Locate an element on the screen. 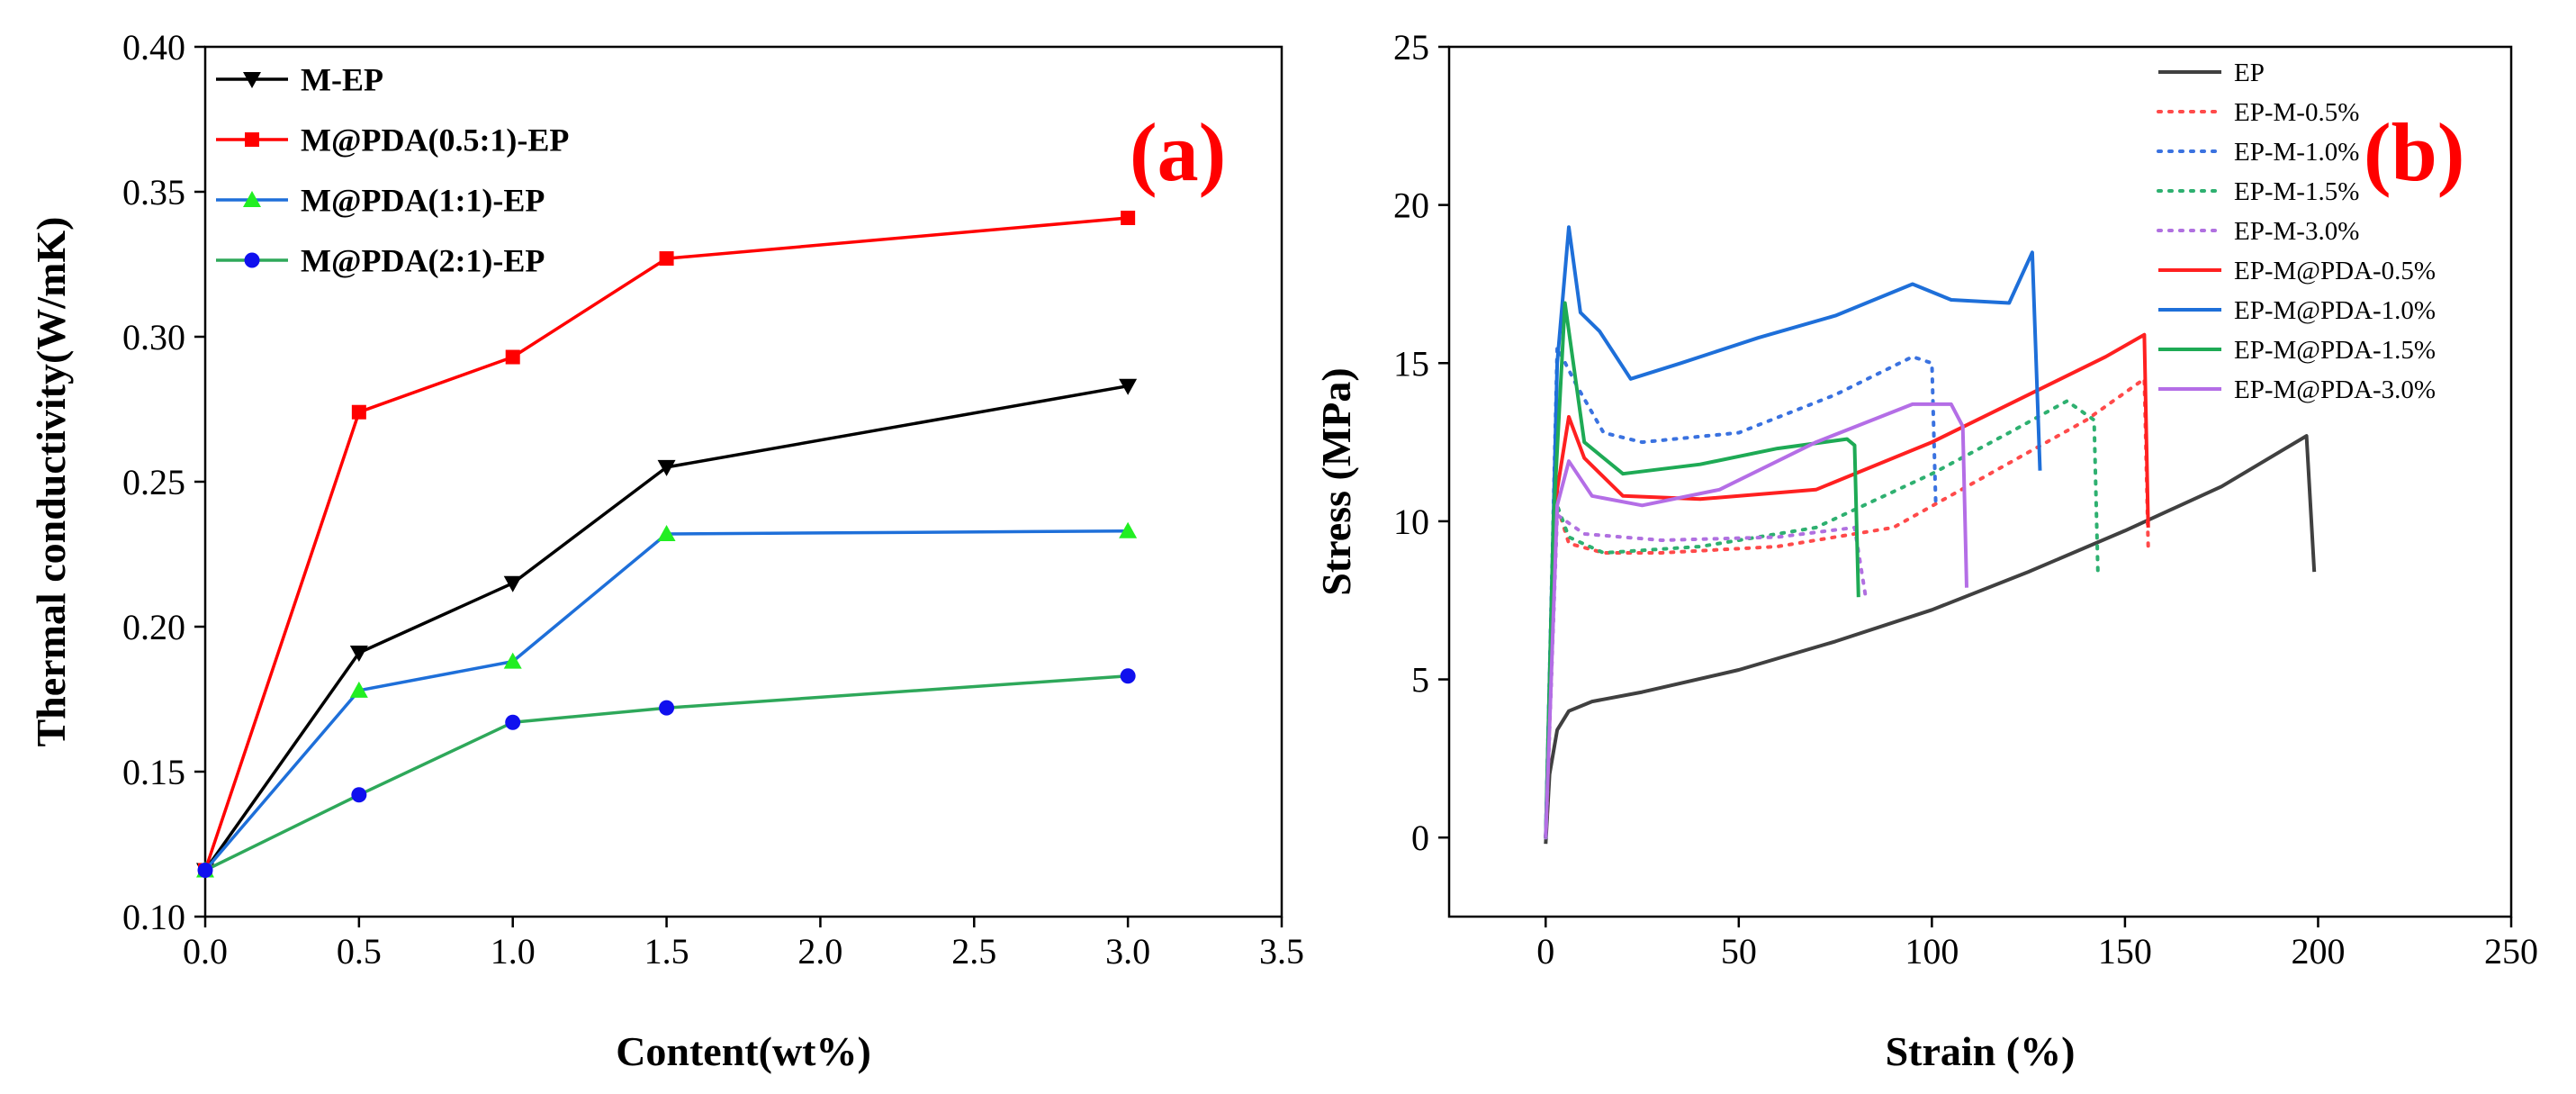 Image resolution: width=2576 pixels, height=1094 pixels. legend-label-ep-m-pda-3-0: EP-M@PDA-3.0% is located at coordinates (2335, 389).